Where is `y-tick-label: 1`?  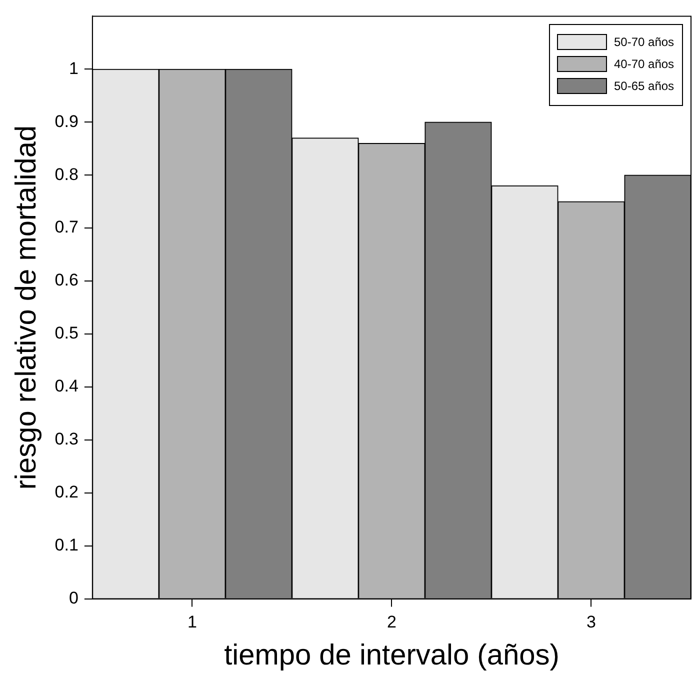 y-tick-label: 1 is located at coordinates (73, 68).